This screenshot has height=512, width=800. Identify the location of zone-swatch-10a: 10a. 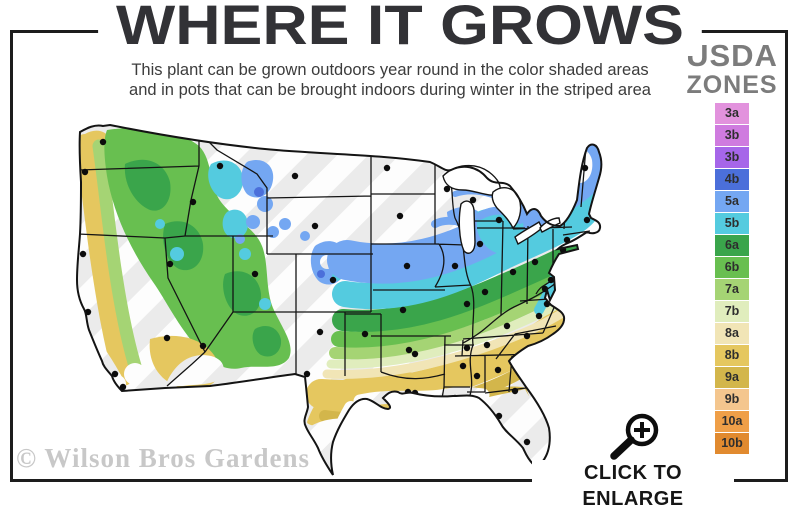
(732, 421).